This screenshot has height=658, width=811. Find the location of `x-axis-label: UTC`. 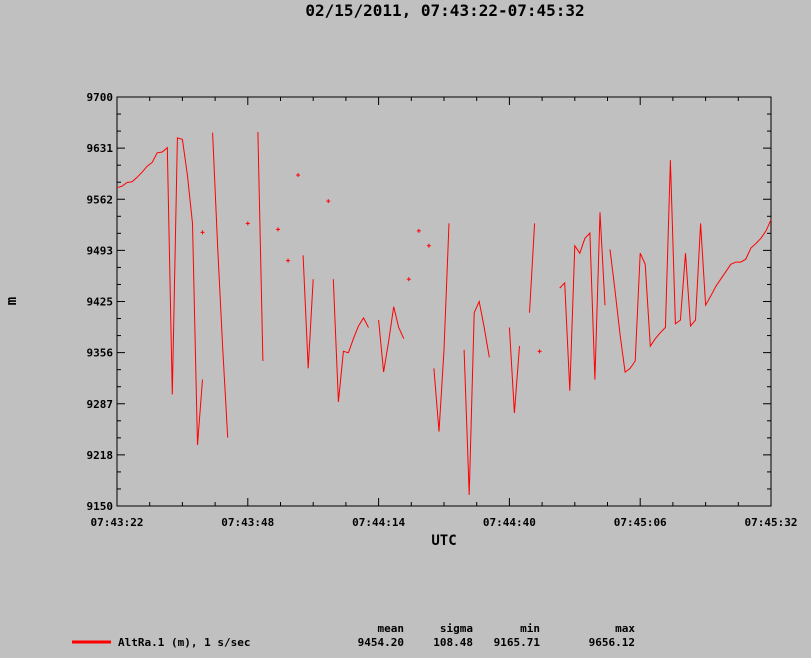

x-axis-label: UTC is located at coordinates (443, 541).